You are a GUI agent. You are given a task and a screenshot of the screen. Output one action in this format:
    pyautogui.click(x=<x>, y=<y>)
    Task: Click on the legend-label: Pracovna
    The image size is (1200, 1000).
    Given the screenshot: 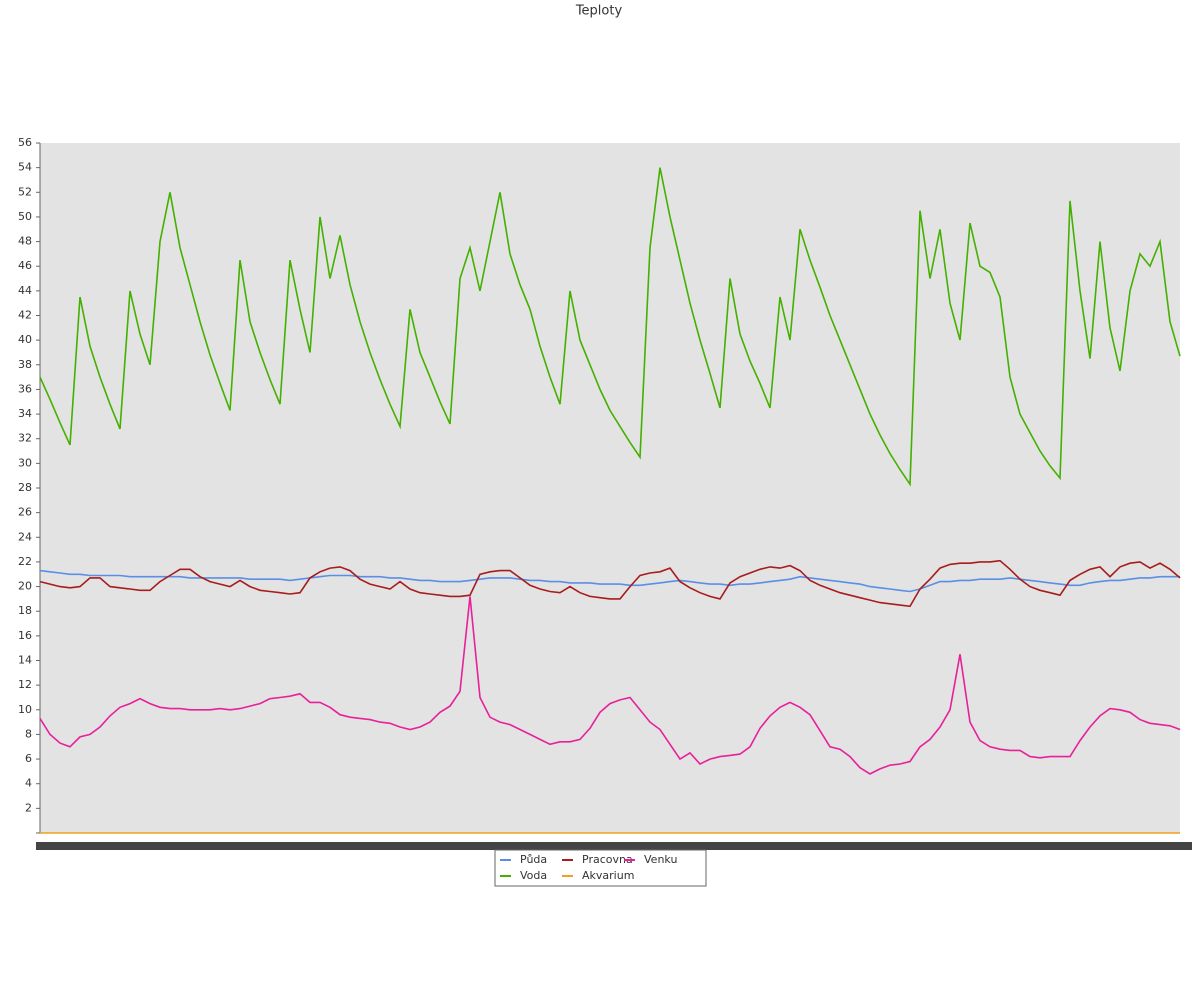 What is the action you would take?
    pyautogui.click(x=607, y=859)
    